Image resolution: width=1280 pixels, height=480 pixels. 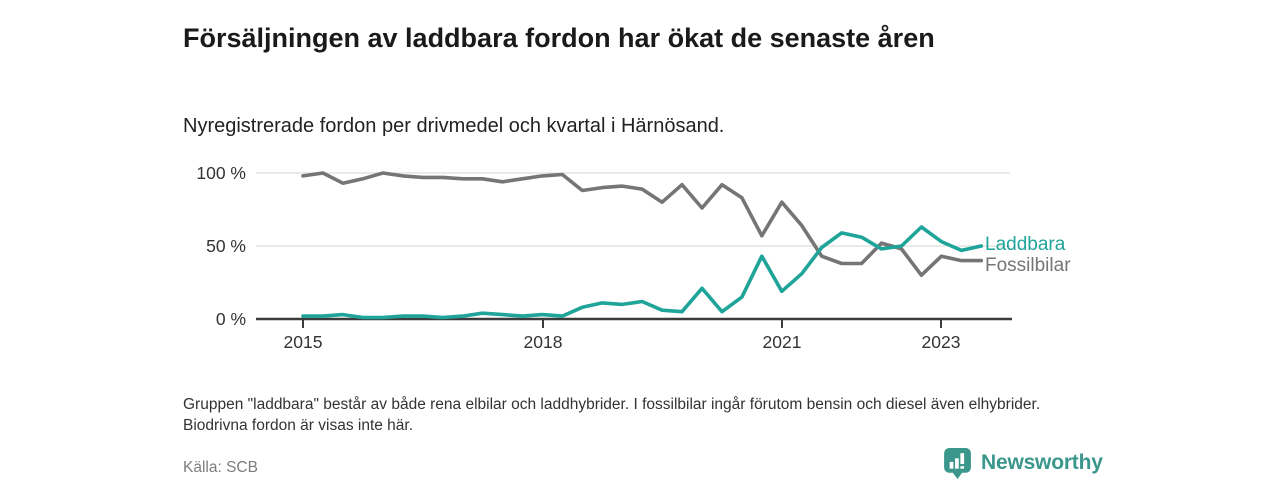 What do you see at coordinates (220, 467) in the screenshot?
I see `source-note: Källa: SCB` at bounding box center [220, 467].